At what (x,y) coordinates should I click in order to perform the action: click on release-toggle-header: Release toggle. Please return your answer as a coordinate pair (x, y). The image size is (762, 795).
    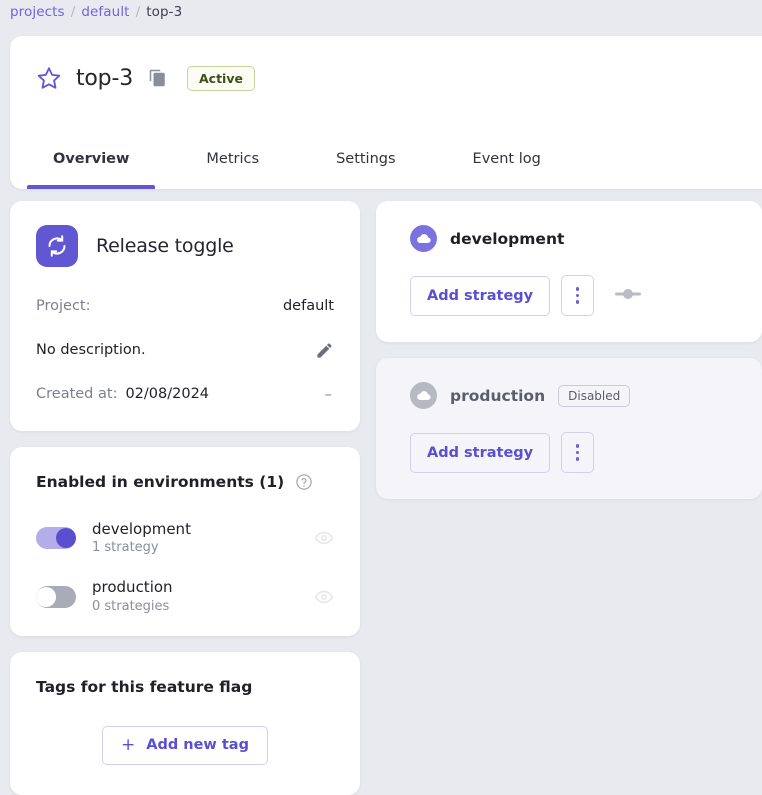
    Looking at the image, I should click on (185, 241).